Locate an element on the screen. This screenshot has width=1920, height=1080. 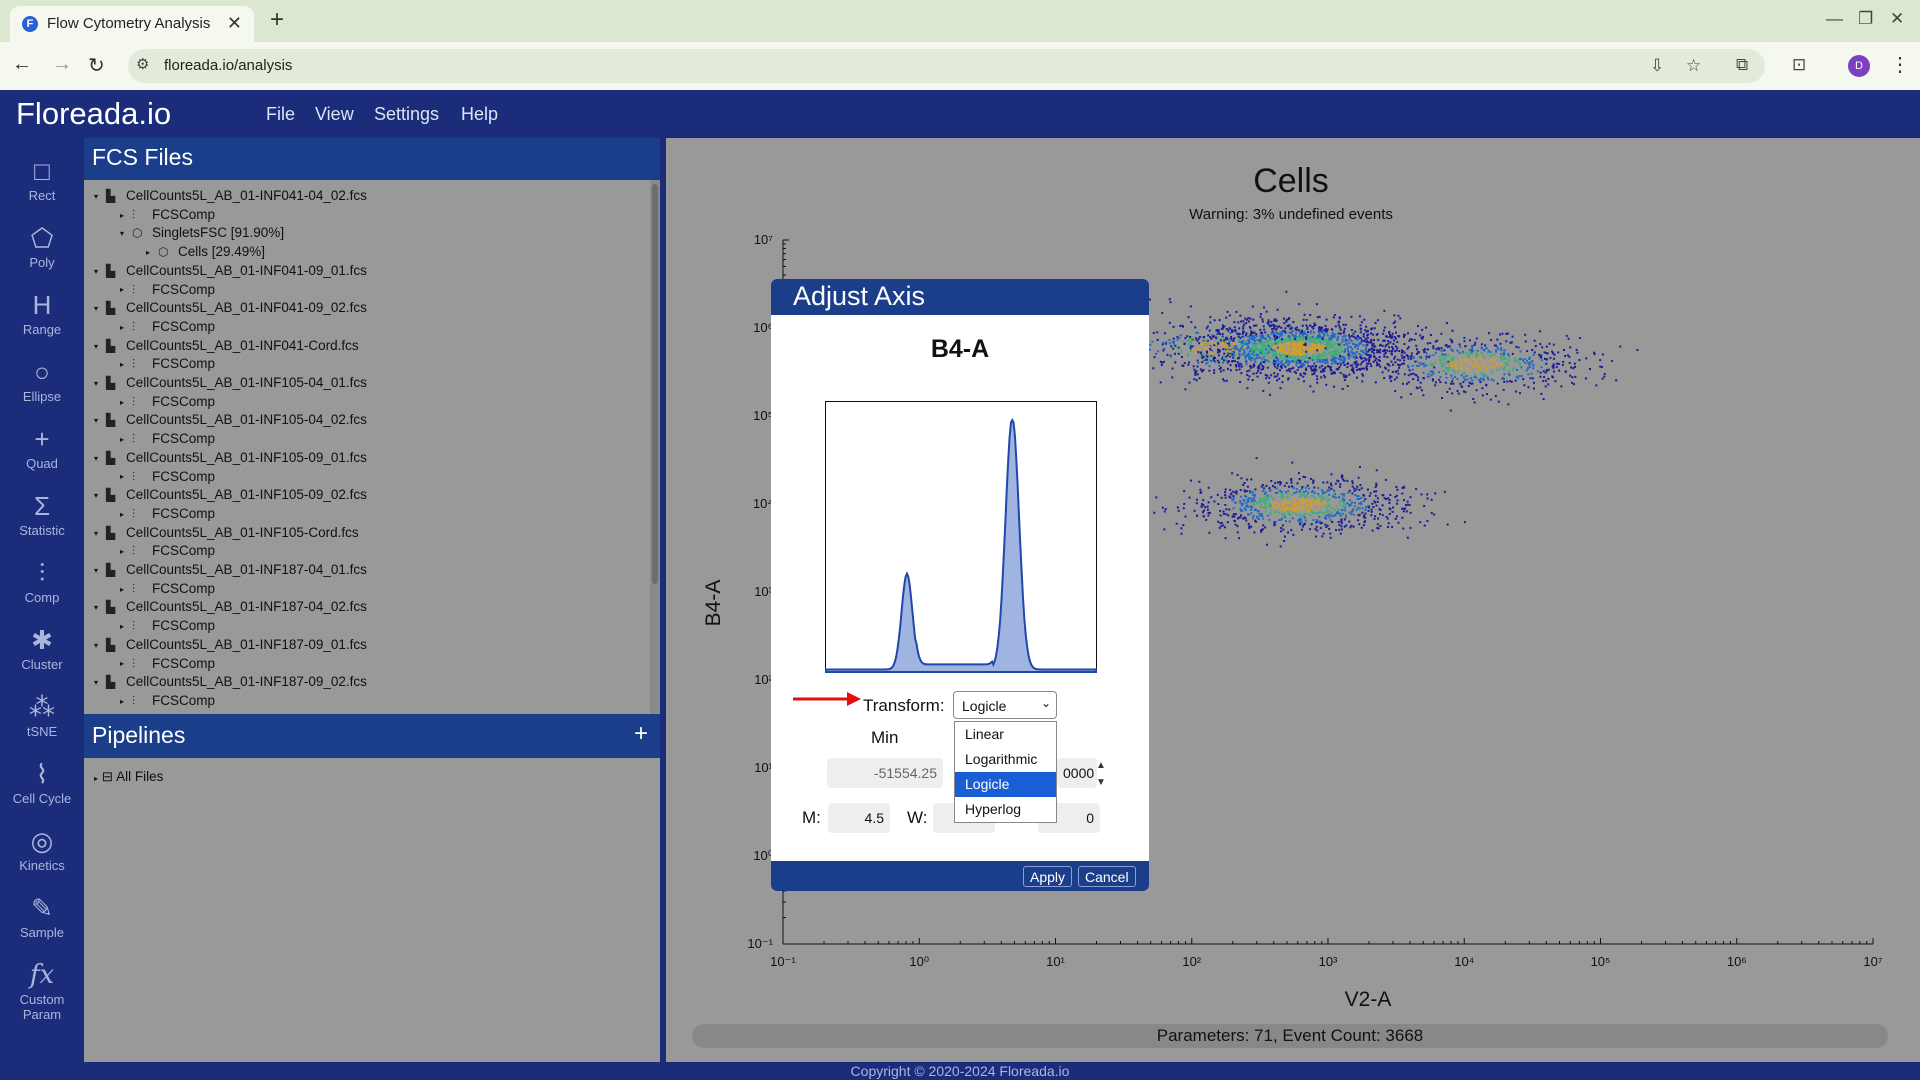
tree-file-item: ▾ ▙ CellCounts5L_AB_01-INF105-09_02.fcs is located at coordinates (230, 496).